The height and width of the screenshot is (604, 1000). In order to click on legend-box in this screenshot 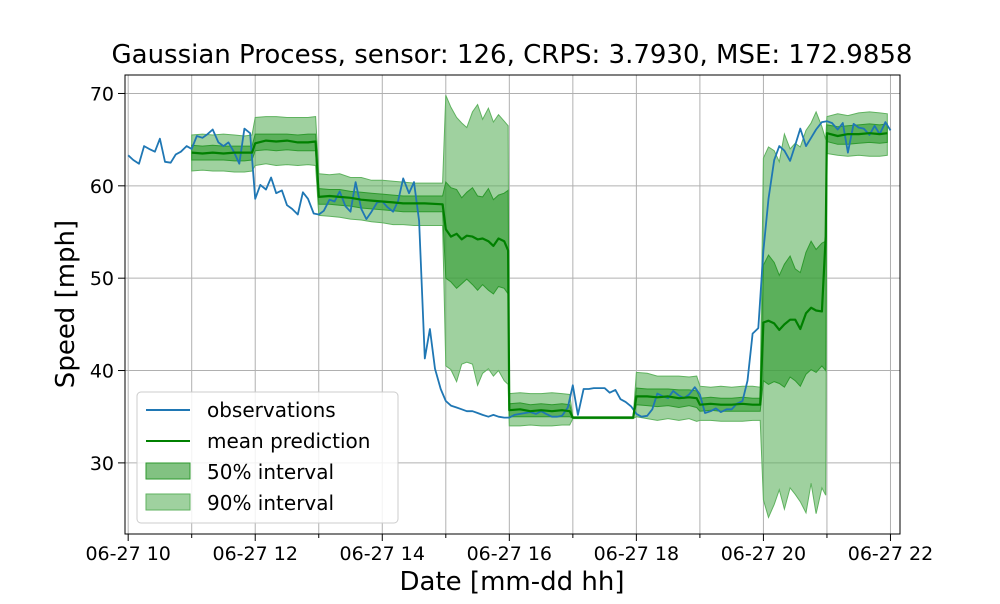, I will do `click(267, 457)`.